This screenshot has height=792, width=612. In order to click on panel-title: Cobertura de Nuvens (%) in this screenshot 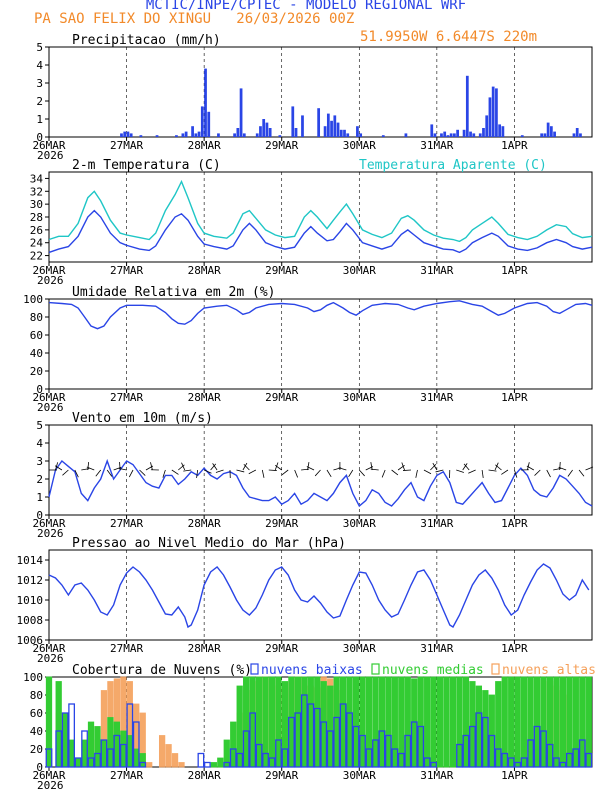, I will do `click(162, 670)`.